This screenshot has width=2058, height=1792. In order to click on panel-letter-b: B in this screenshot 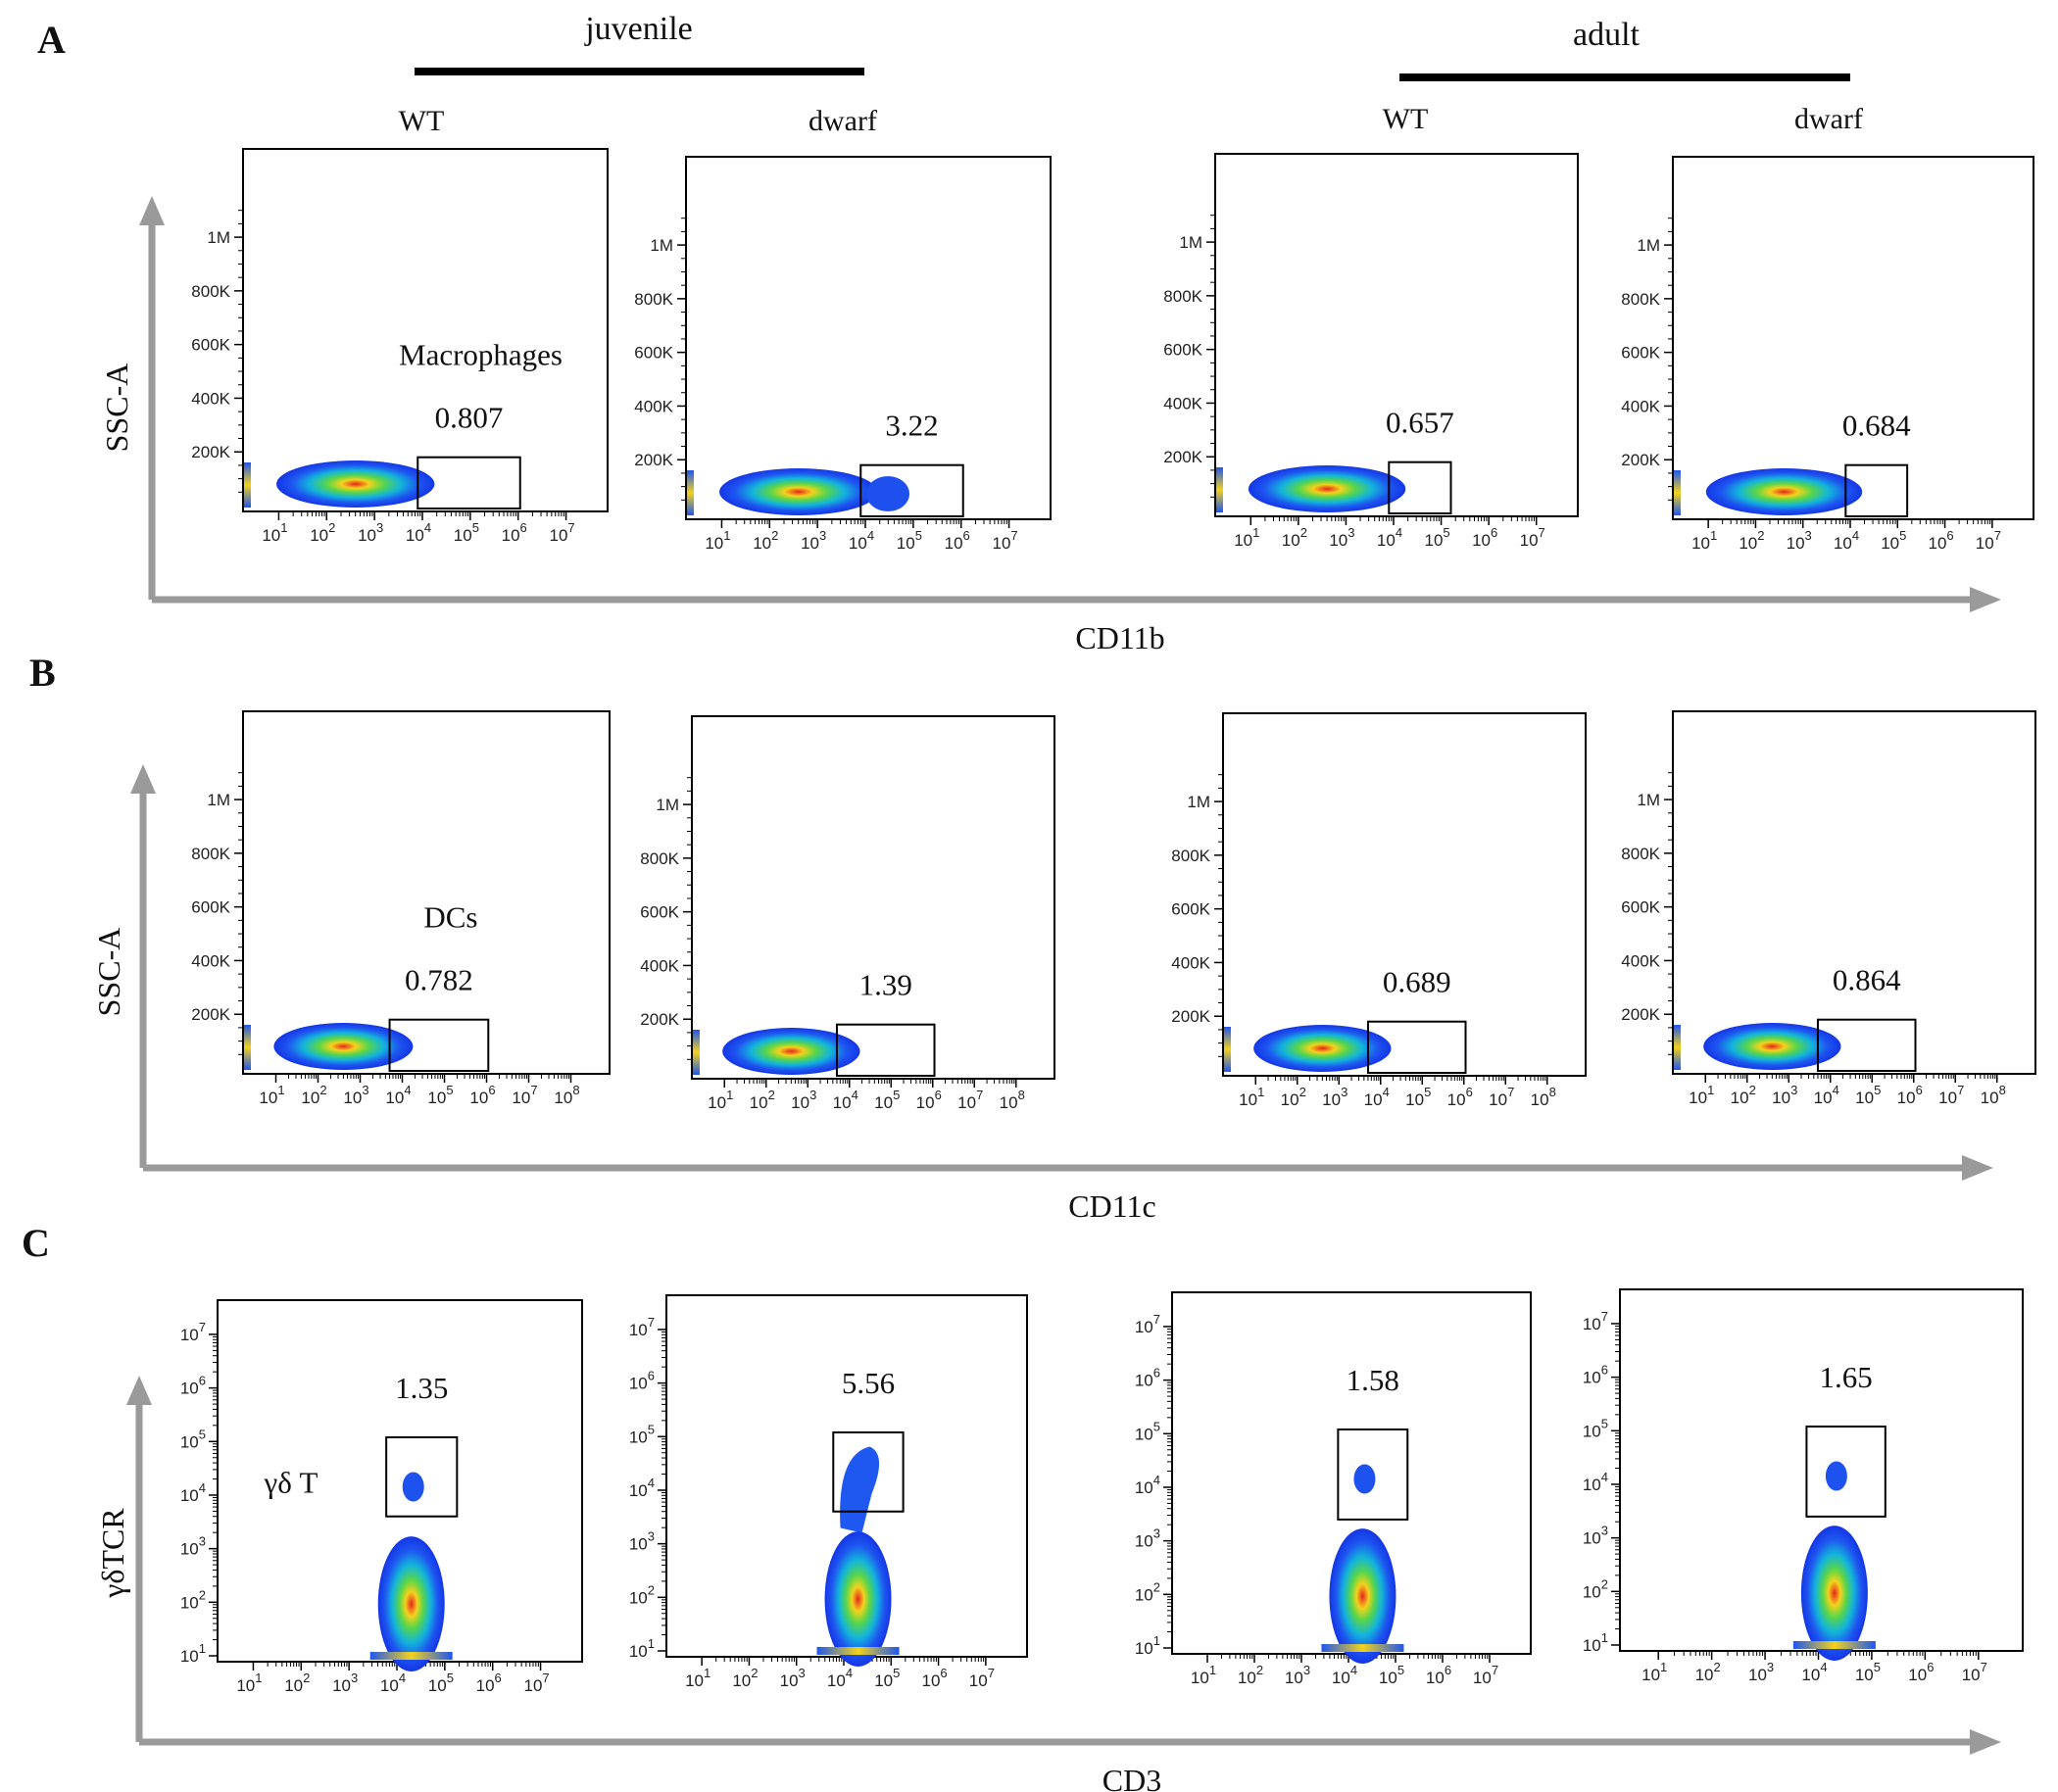, I will do `click(42, 673)`.